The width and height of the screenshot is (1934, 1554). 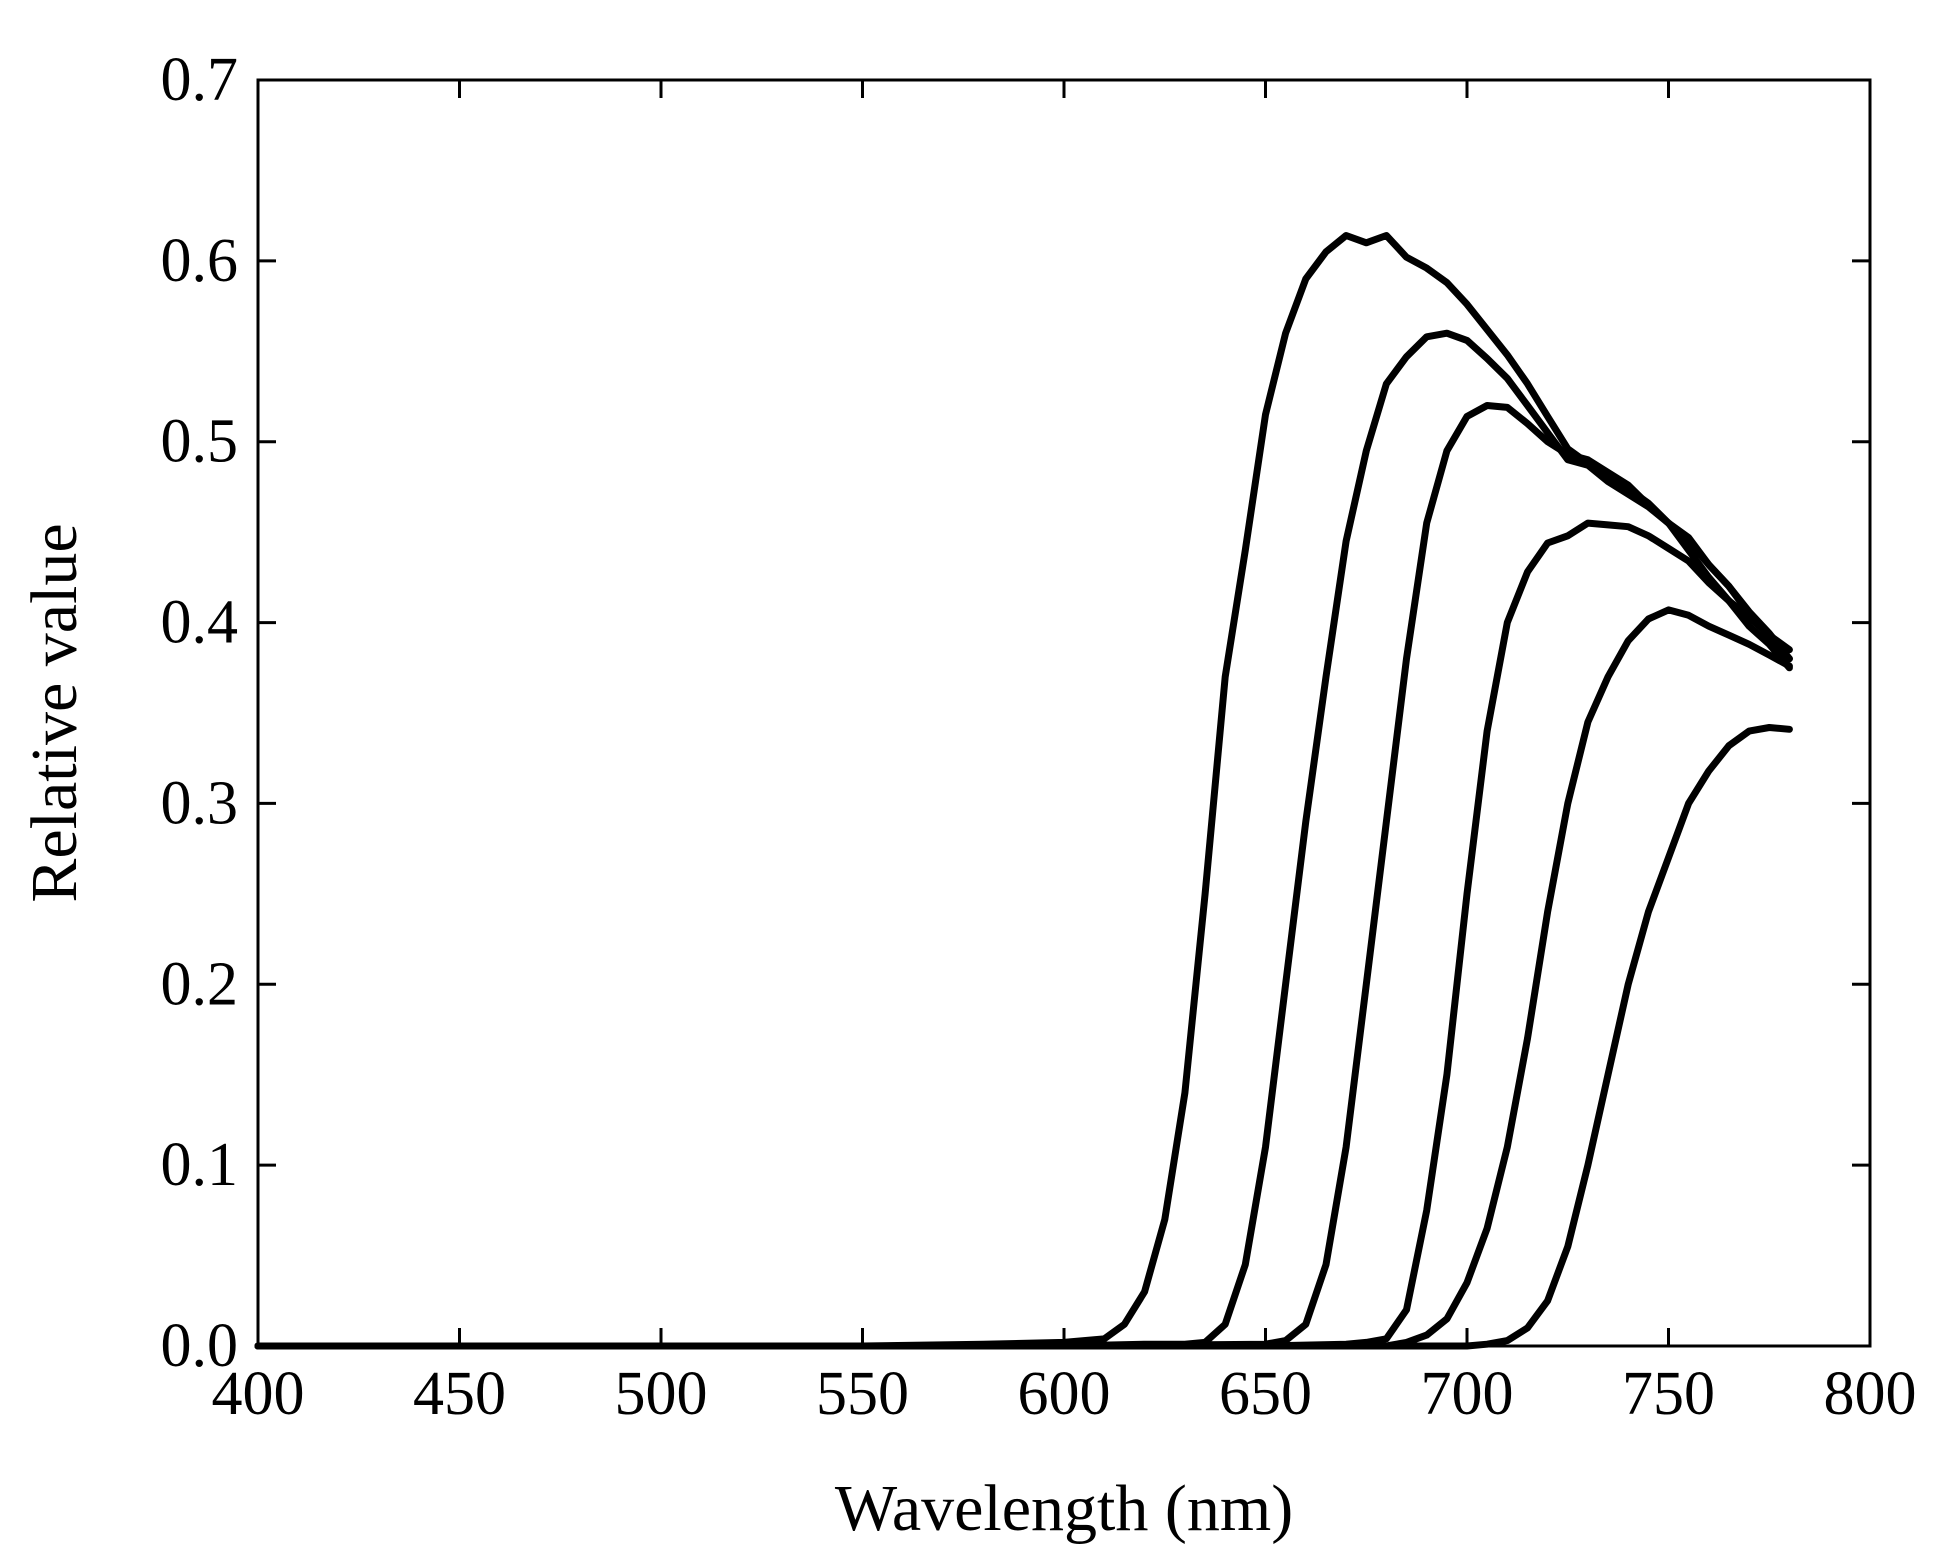 I want to click on y-tick-label: 0.1, so click(x=200, y=1165).